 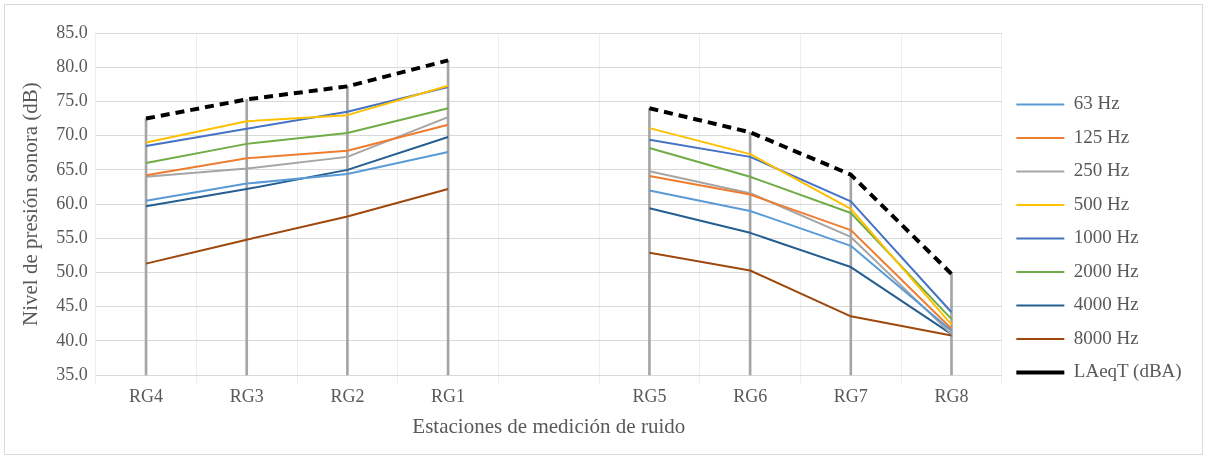 What do you see at coordinates (72, 305) in the screenshot?
I see `y-tick-label: 45.0` at bounding box center [72, 305].